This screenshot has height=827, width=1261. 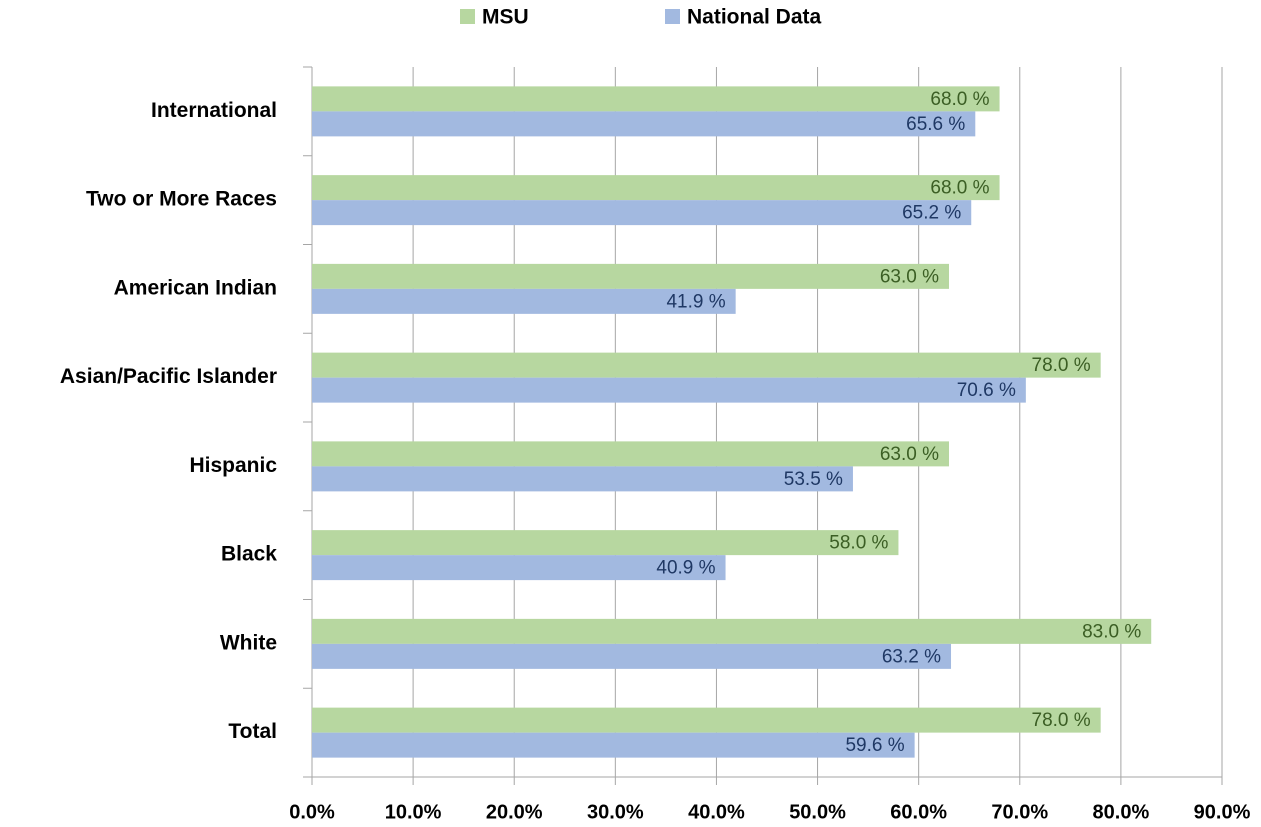 What do you see at coordinates (935, 124) in the screenshot?
I see `data-label: 65.6 %` at bounding box center [935, 124].